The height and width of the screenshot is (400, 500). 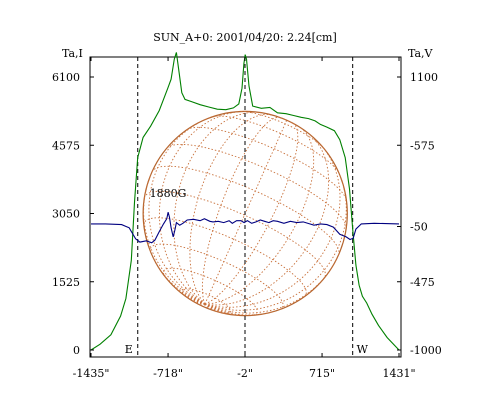 What do you see at coordinates (66, 282) in the screenshot?
I see `y-left-tick-label: 1525` at bounding box center [66, 282].